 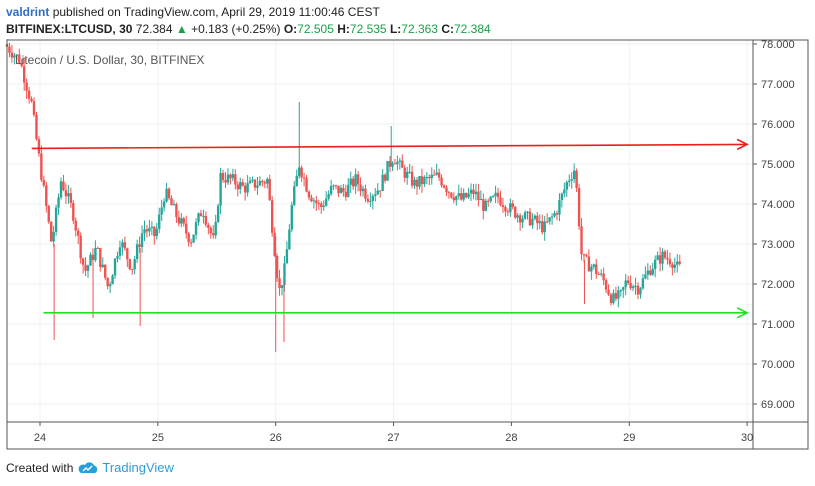 I want to click on created-with-text: Created with, so click(x=40, y=467).